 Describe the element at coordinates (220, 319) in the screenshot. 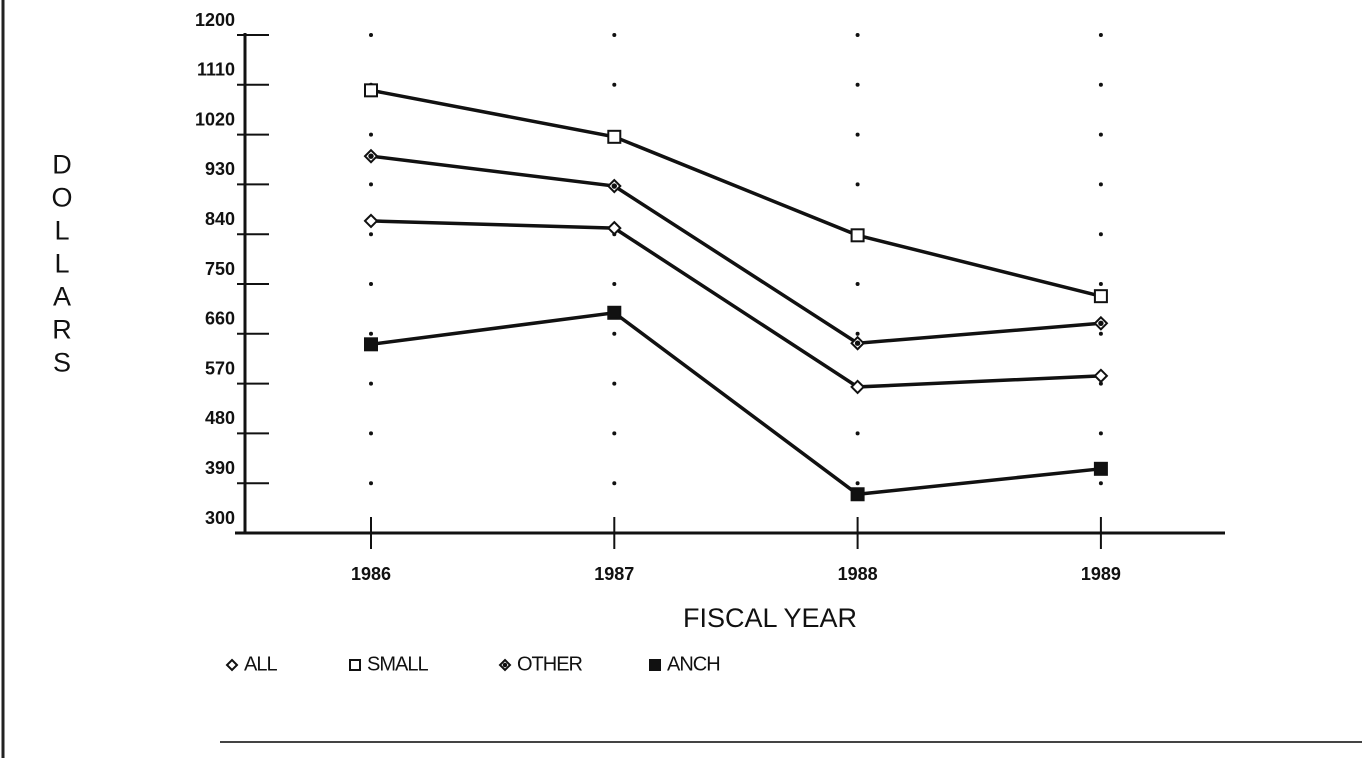

I see `y-tick-label: 660` at that location.